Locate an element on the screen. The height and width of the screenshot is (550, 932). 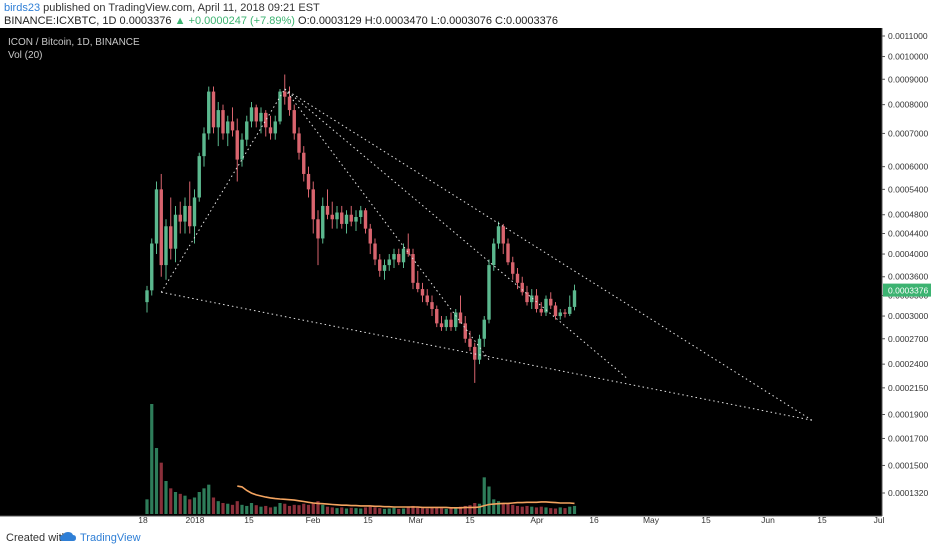
author-link: birds23 is located at coordinates (22, 8).